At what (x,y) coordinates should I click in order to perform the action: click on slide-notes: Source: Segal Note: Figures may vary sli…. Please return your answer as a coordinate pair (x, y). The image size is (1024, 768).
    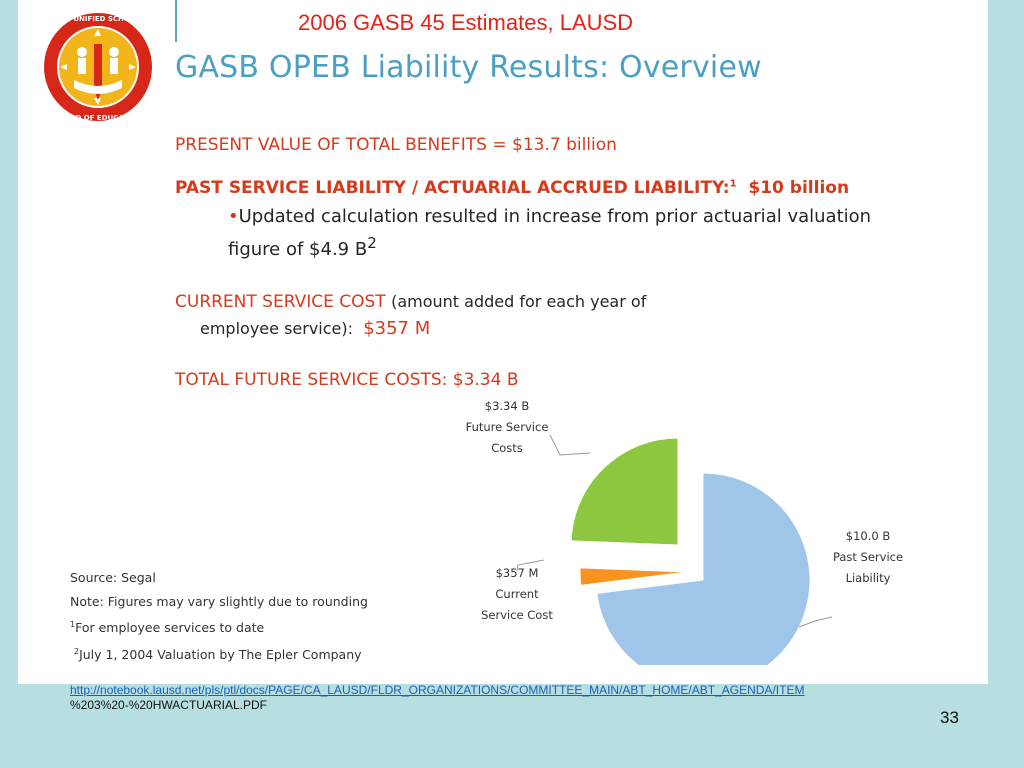
    Looking at the image, I should click on (219, 616).